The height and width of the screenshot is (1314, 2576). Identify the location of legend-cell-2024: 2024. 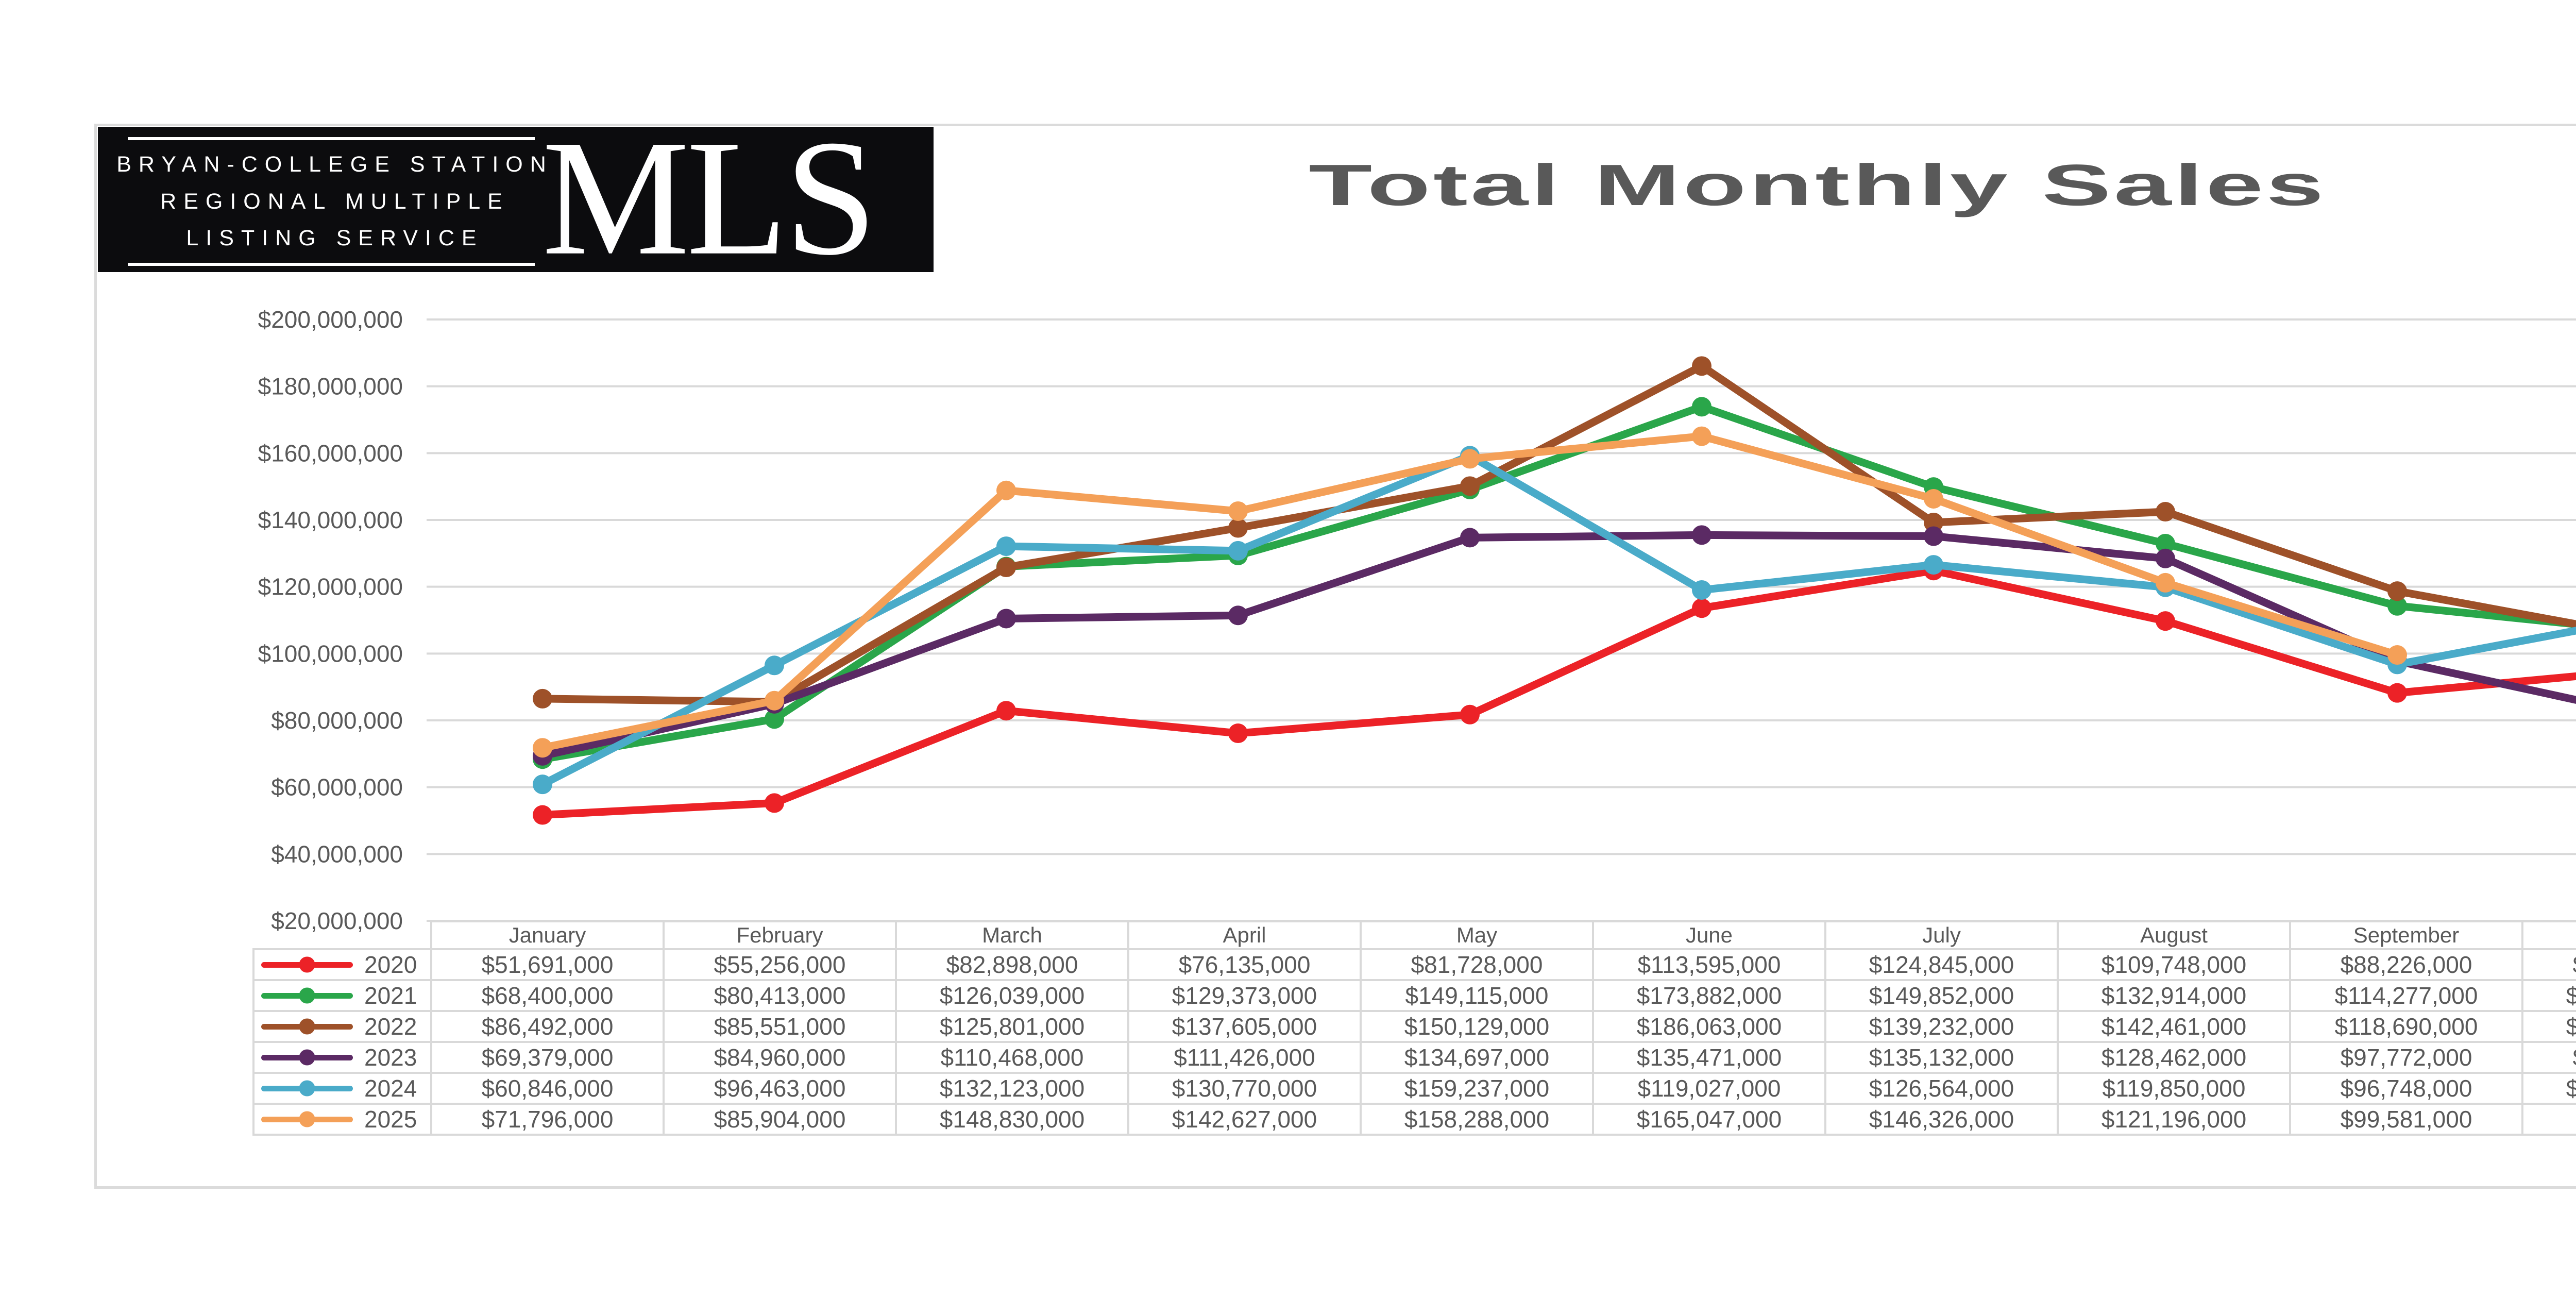
(342, 1088).